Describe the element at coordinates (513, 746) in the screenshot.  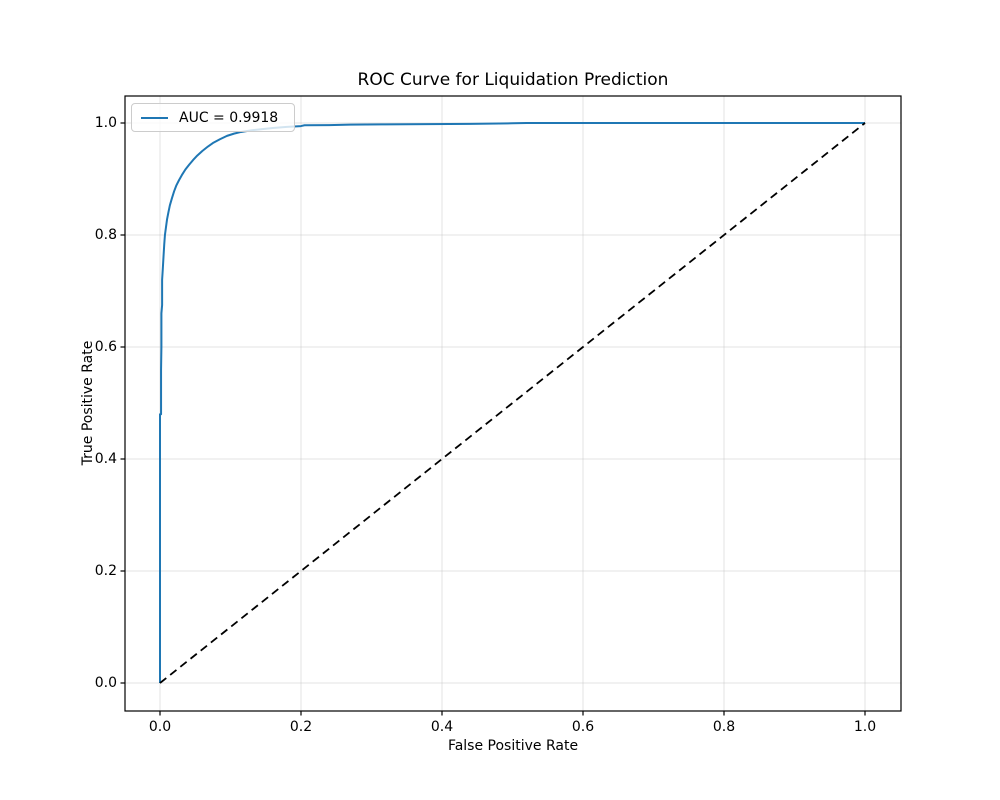
I see `x-axis-label: False Positive Rate` at that location.